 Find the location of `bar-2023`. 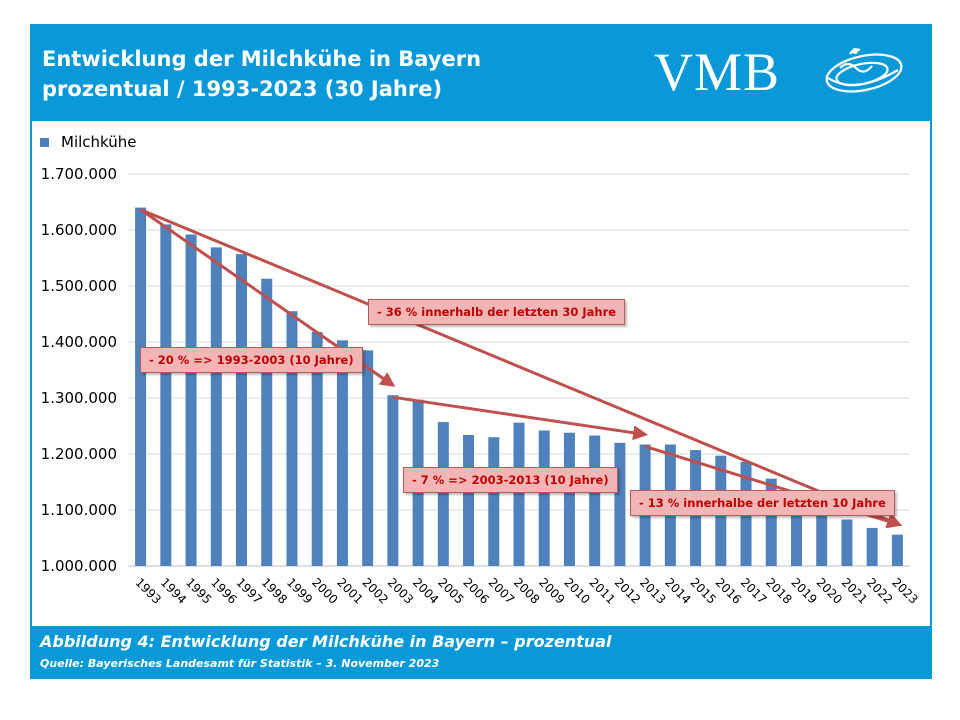

bar-2023 is located at coordinates (897, 550).